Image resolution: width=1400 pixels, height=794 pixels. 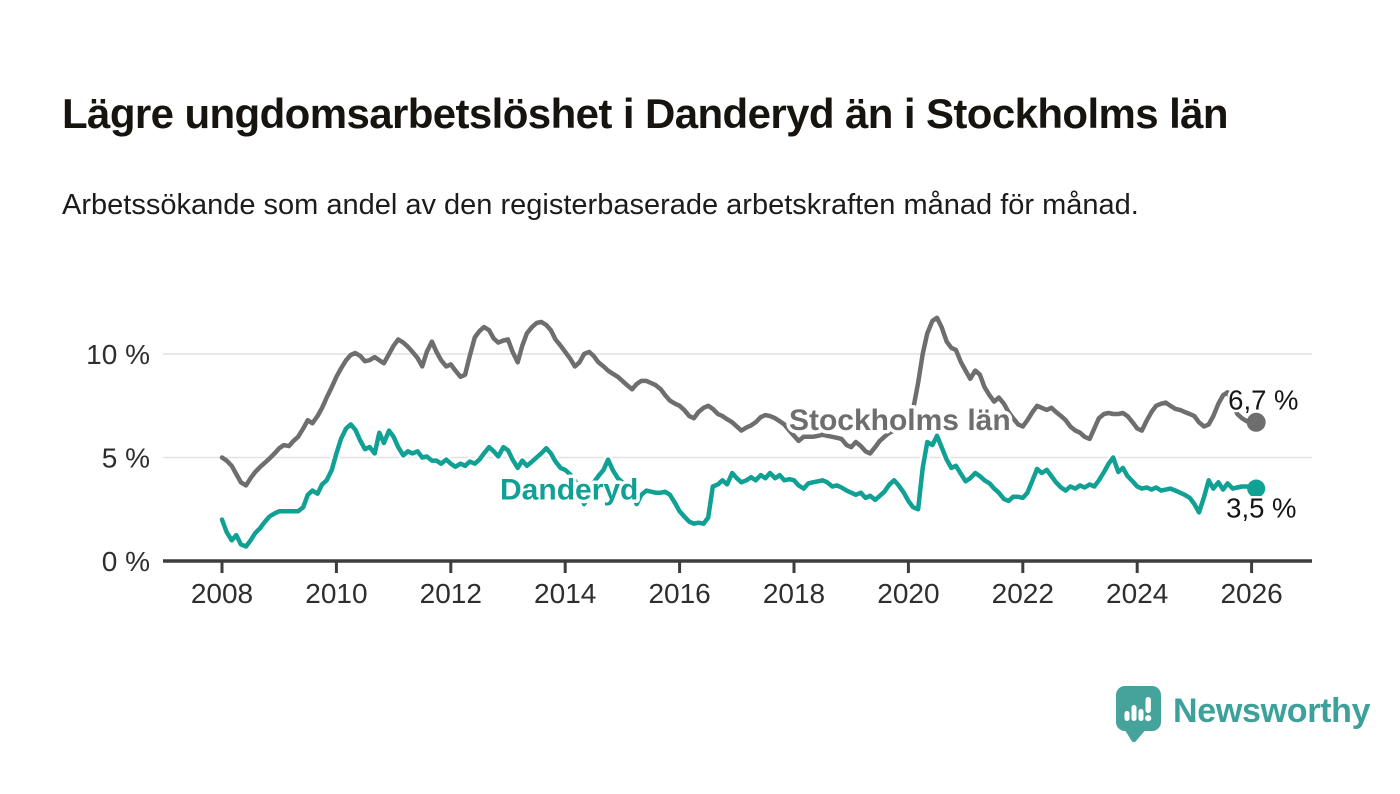 What do you see at coordinates (569, 490) in the screenshot?
I see `series-label-danderyd: Danderyd` at bounding box center [569, 490].